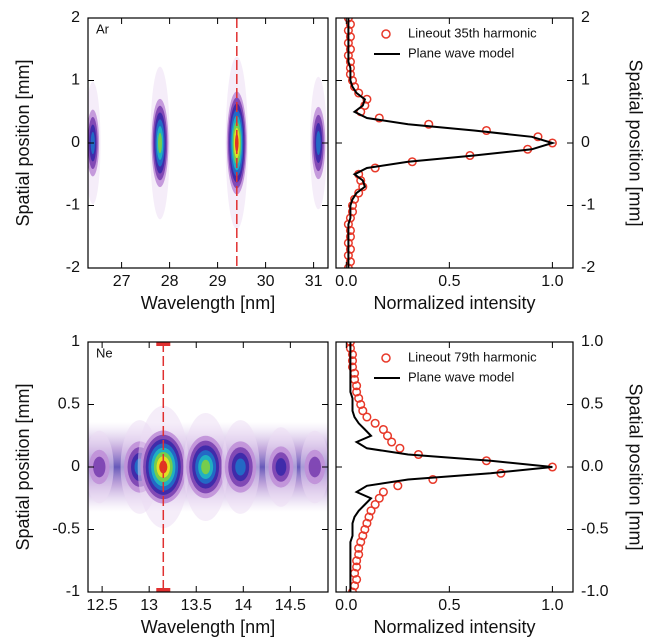  I want to click on y-tick-label: -1.0, so click(595, 591).